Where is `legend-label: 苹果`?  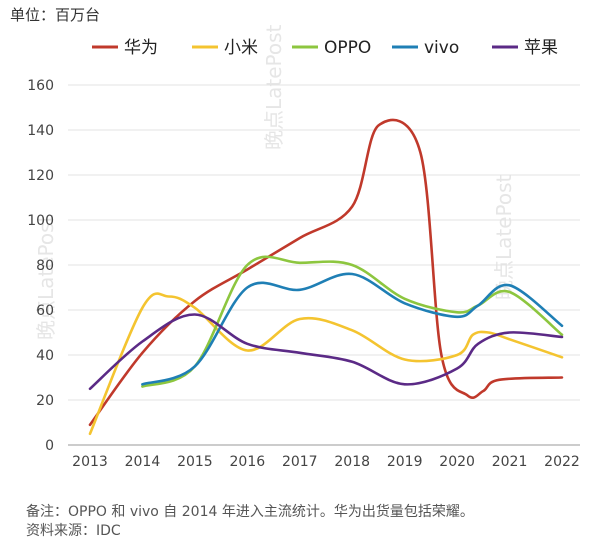
legend-label: 苹果 is located at coordinates (541, 48).